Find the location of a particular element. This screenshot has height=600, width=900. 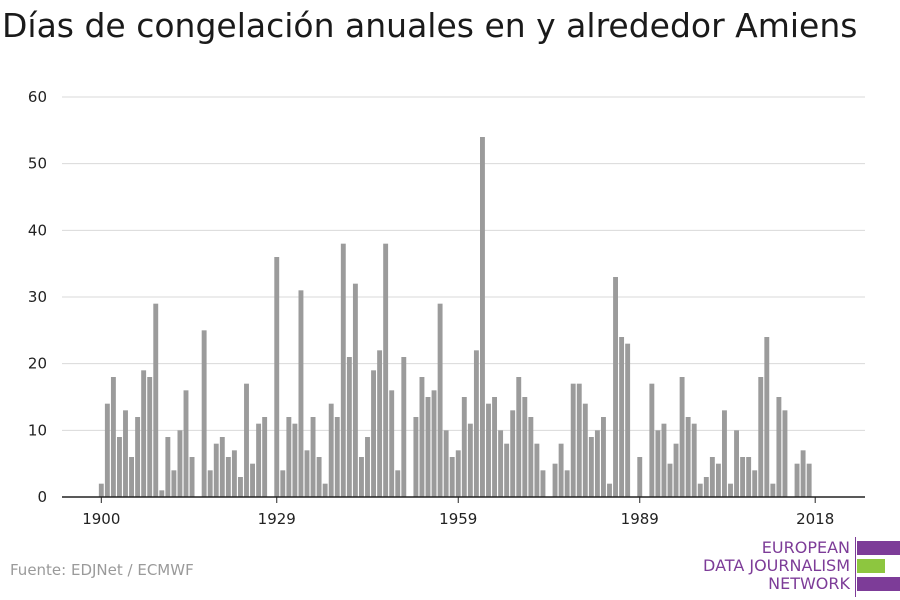

logo-text-line: NETWORK is located at coordinates (809, 583).